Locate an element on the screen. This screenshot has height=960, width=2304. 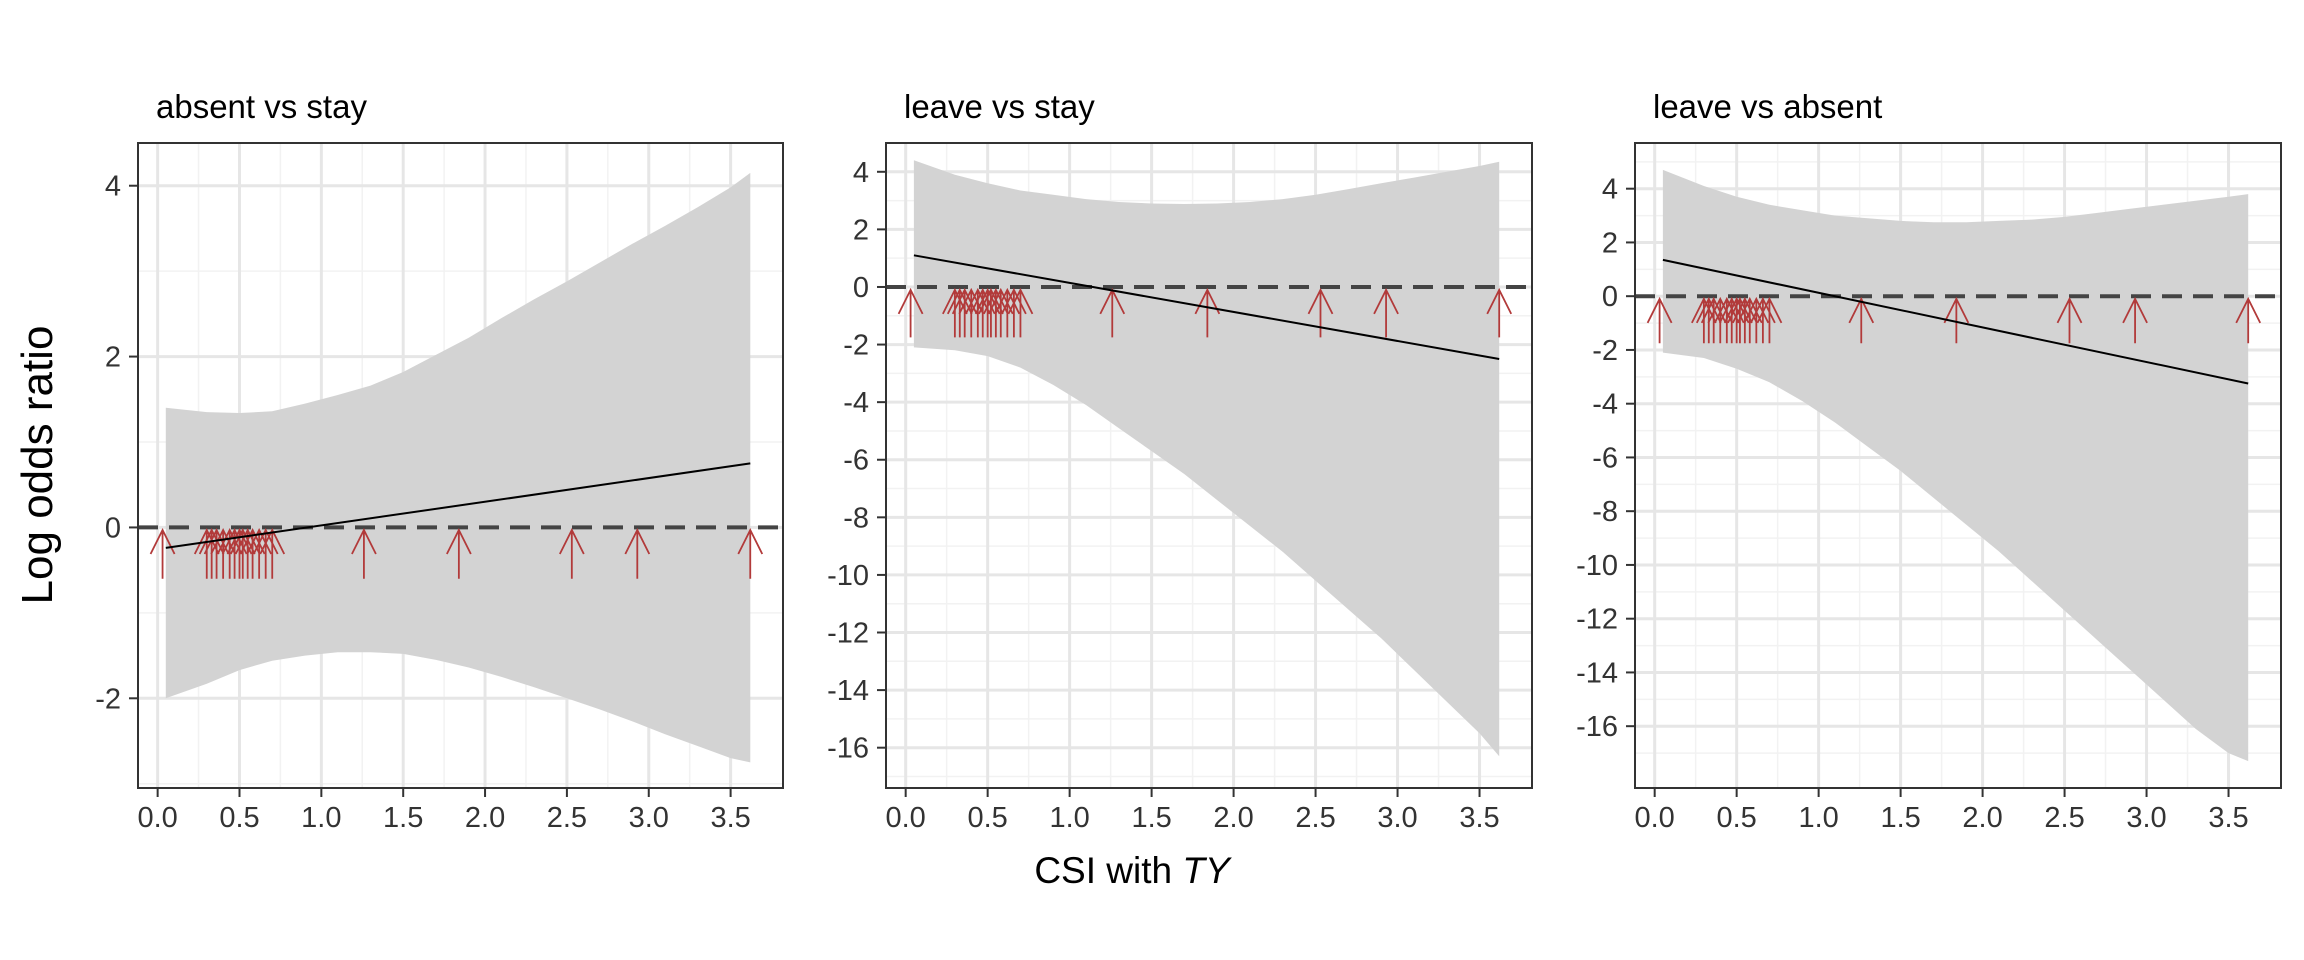
x-axis-title-italic: TY is located at coordinates (1207, 870).